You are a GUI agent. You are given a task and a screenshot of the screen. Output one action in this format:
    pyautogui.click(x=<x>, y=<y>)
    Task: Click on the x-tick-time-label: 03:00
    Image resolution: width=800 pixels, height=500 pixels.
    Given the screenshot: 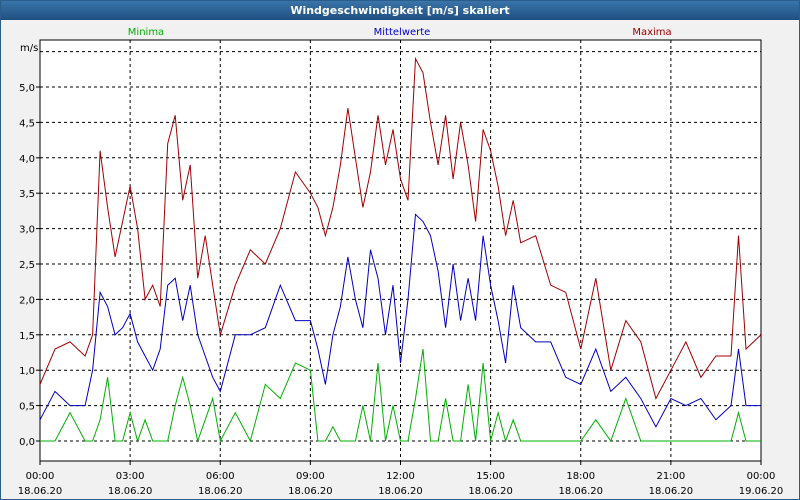 What is the action you would take?
    pyautogui.click(x=130, y=476)
    